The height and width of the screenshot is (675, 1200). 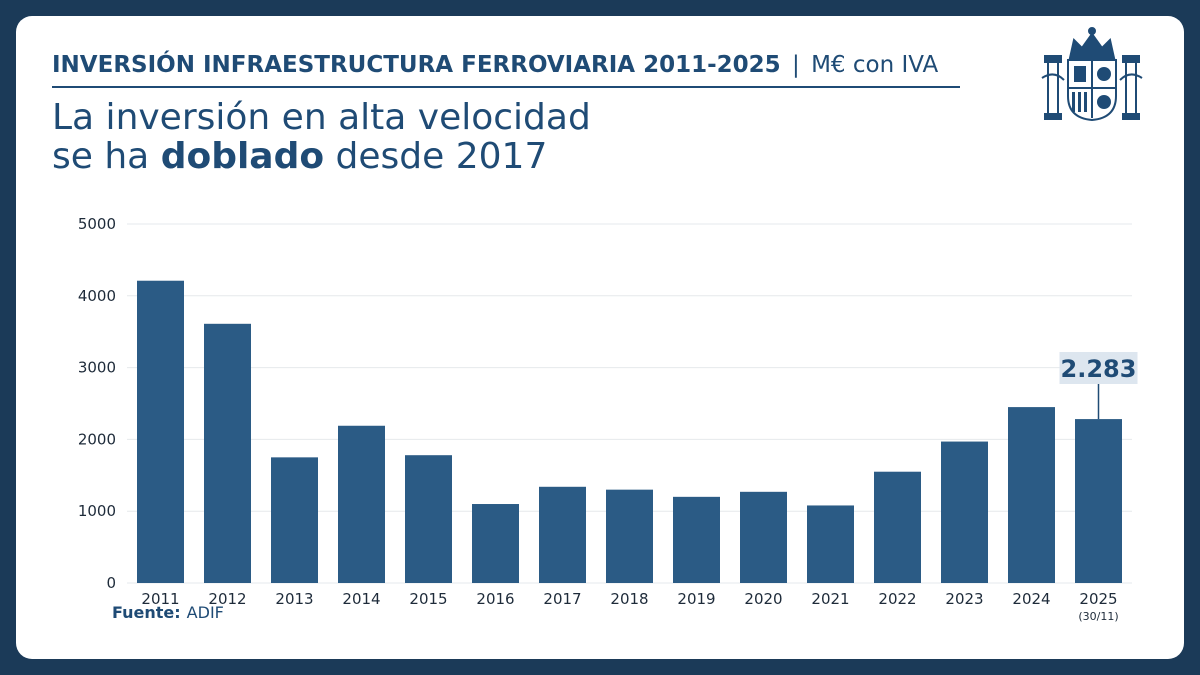 I want to click on headline-line-2: se ha doblado desde 2017, so click(x=321, y=156).